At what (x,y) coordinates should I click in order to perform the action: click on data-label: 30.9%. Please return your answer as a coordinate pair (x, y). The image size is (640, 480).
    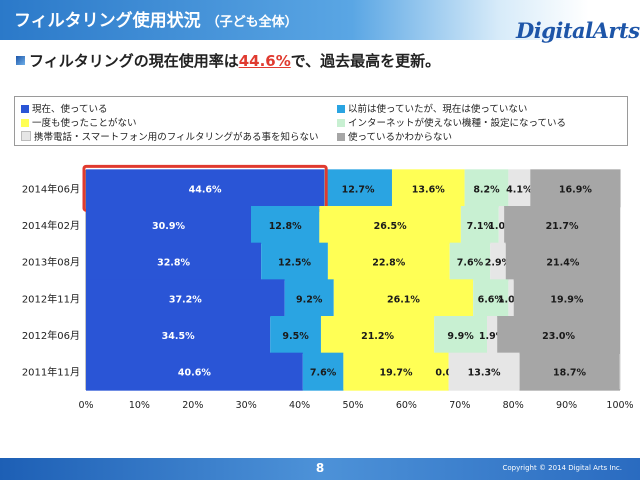
    Looking at the image, I should click on (168, 226).